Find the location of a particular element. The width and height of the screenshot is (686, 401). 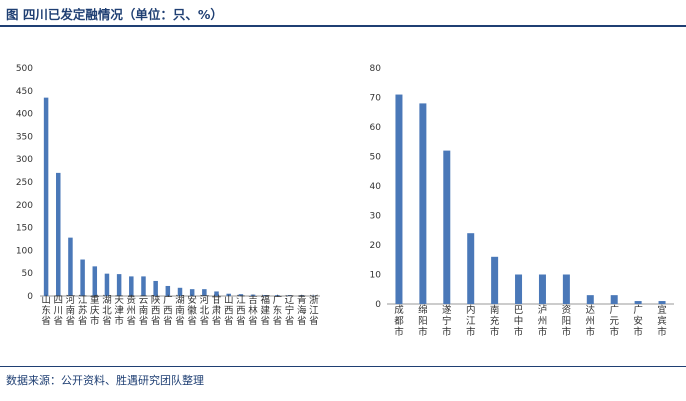

city-ytick-label: 0 is located at coordinates (378, 305).